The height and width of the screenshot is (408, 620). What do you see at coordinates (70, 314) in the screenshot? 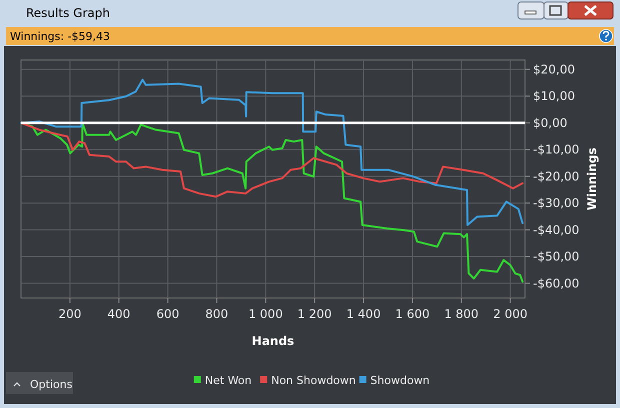
I see `x-tick-label: 200` at bounding box center [70, 314].